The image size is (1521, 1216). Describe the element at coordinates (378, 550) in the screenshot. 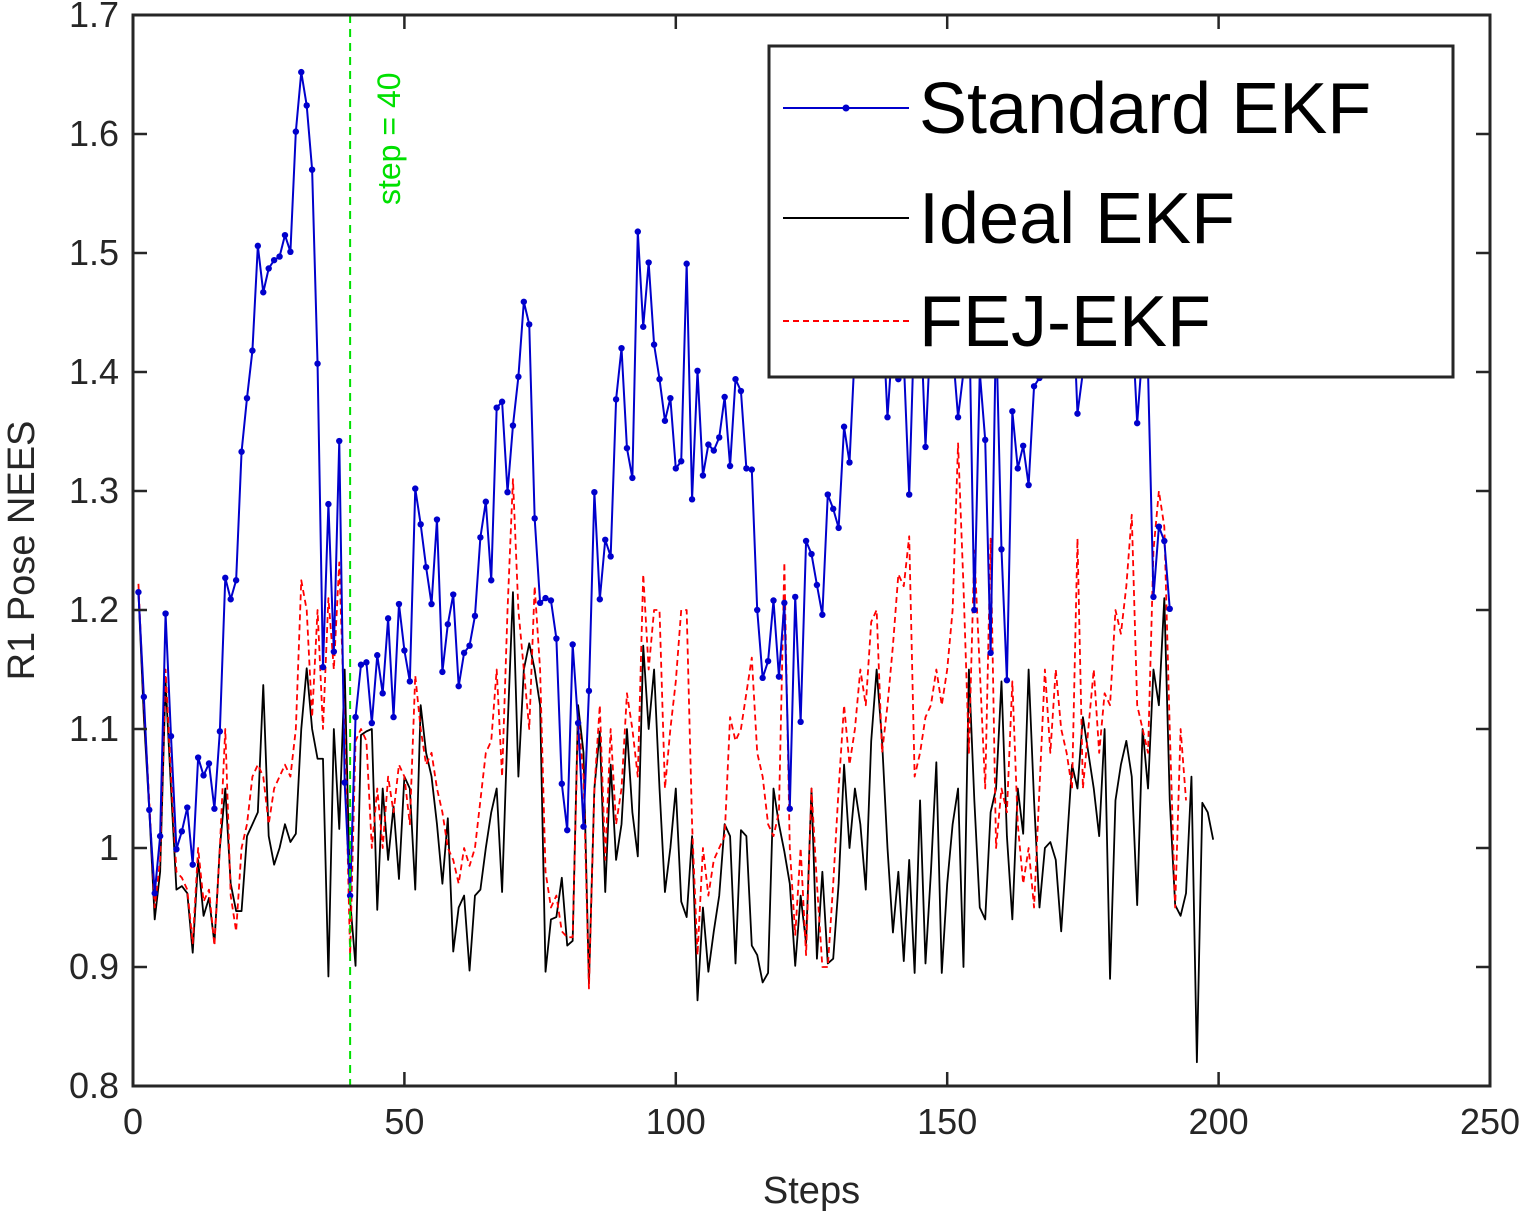

I see `annotation-layer: step = 40` at that location.